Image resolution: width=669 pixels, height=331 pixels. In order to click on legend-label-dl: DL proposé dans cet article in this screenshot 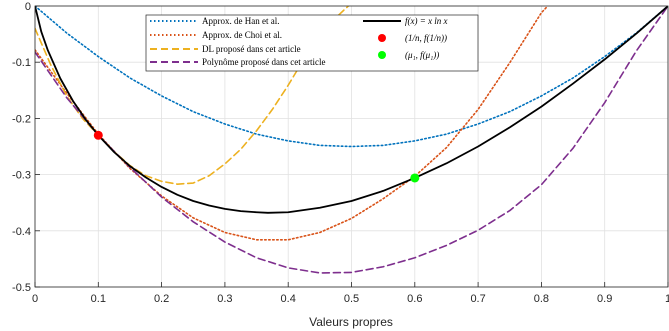, I will do `click(251, 49)`.